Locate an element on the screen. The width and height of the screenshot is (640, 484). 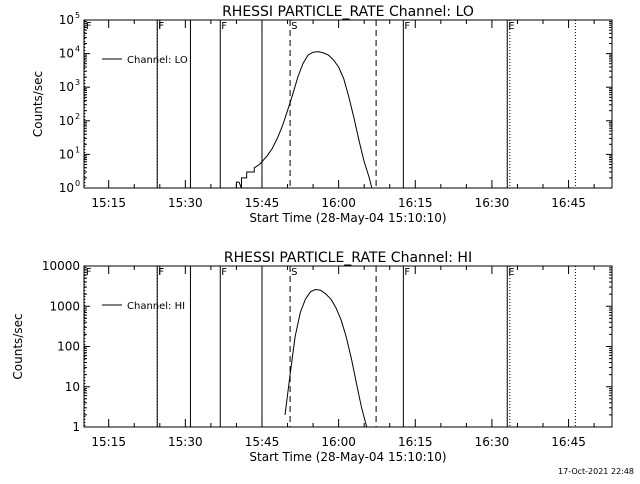
y-tick-exponent: 3 is located at coordinates (77, 82).